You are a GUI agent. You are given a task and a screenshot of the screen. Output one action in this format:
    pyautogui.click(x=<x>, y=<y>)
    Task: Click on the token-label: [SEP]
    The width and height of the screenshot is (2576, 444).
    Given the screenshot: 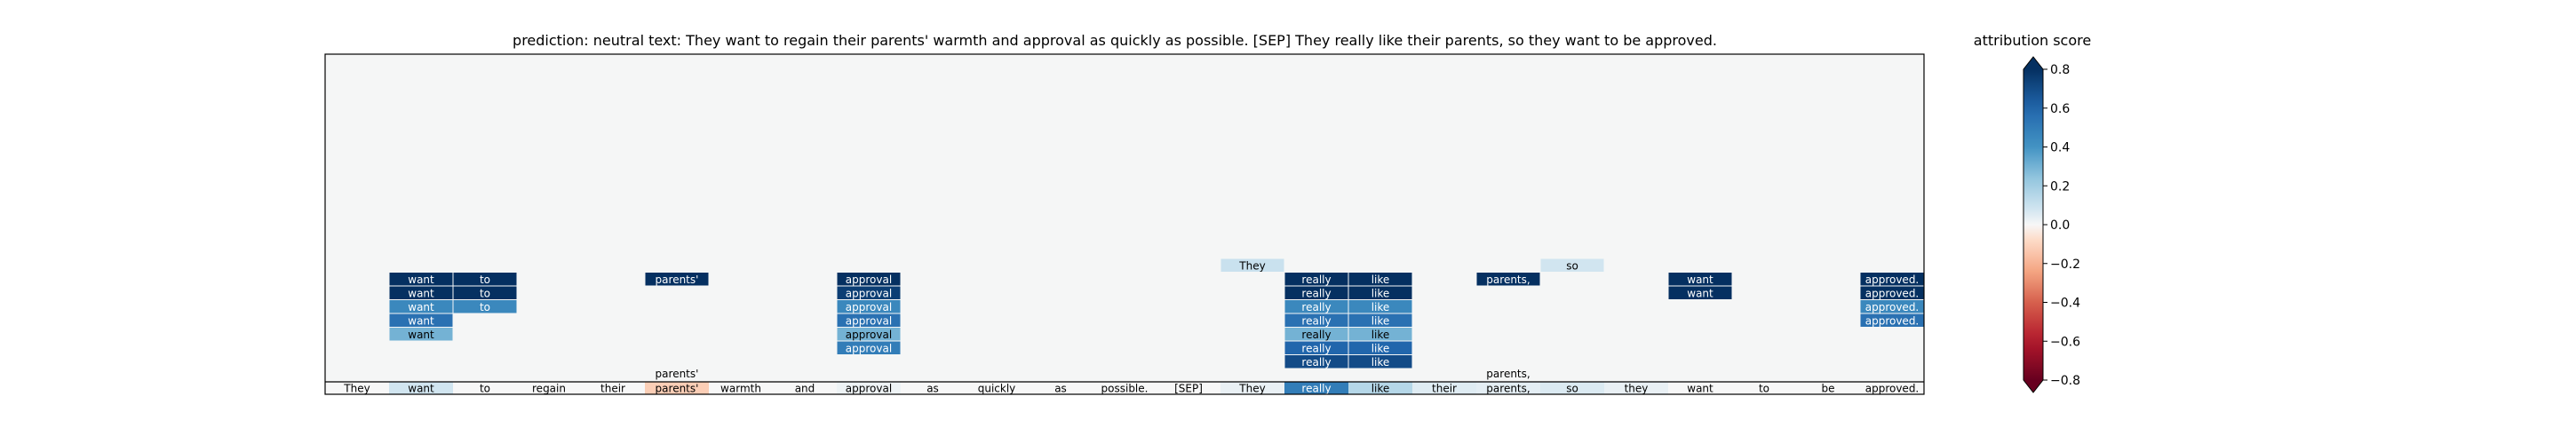 What is the action you would take?
    pyautogui.click(x=1188, y=389)
    